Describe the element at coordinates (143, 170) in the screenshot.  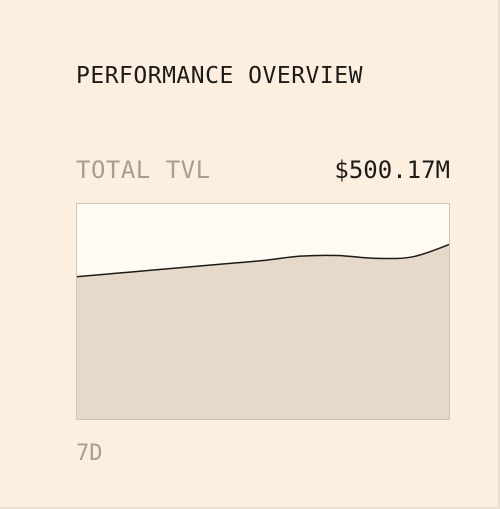
I see `total-tvl-label: TOTAL TVL` at that location.